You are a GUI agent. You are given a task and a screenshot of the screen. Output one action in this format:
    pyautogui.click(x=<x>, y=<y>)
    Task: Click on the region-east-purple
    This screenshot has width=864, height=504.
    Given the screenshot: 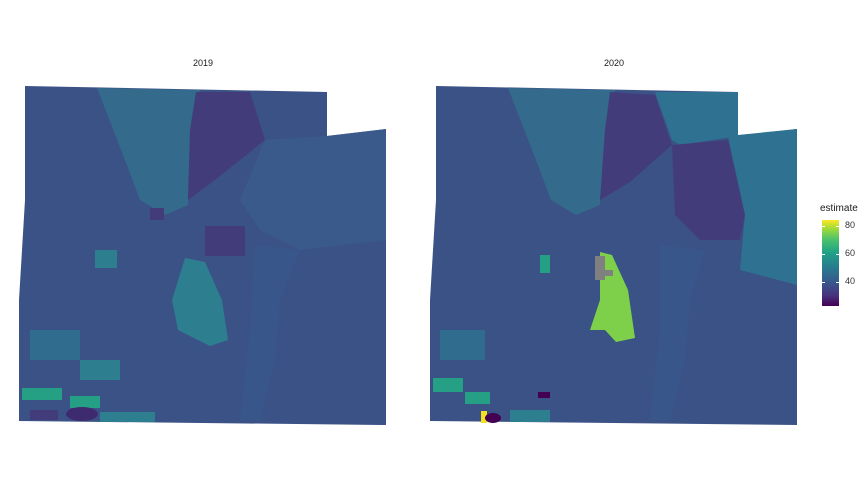 What is the action you would take?
    pyautogui.click(x=708, y=190)
    